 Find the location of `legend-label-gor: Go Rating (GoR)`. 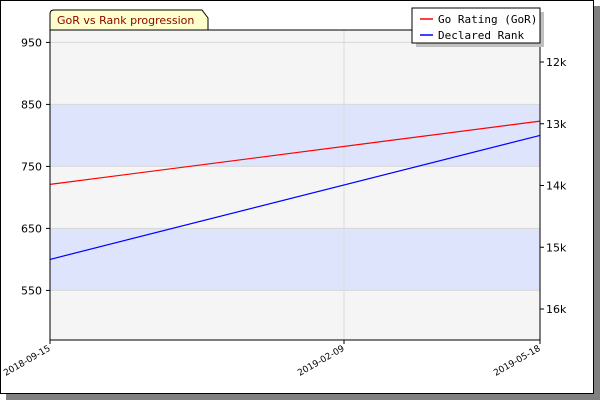

legend-label-gor: Go Rating (GoR) is located at coordinates (487, 19).